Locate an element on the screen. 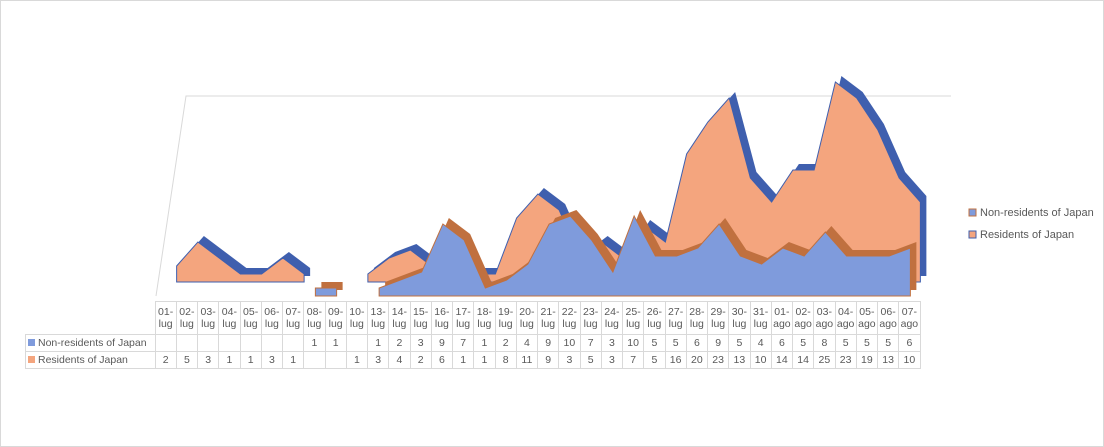  category-label: 24-lug is located at coordinates (612, 318).